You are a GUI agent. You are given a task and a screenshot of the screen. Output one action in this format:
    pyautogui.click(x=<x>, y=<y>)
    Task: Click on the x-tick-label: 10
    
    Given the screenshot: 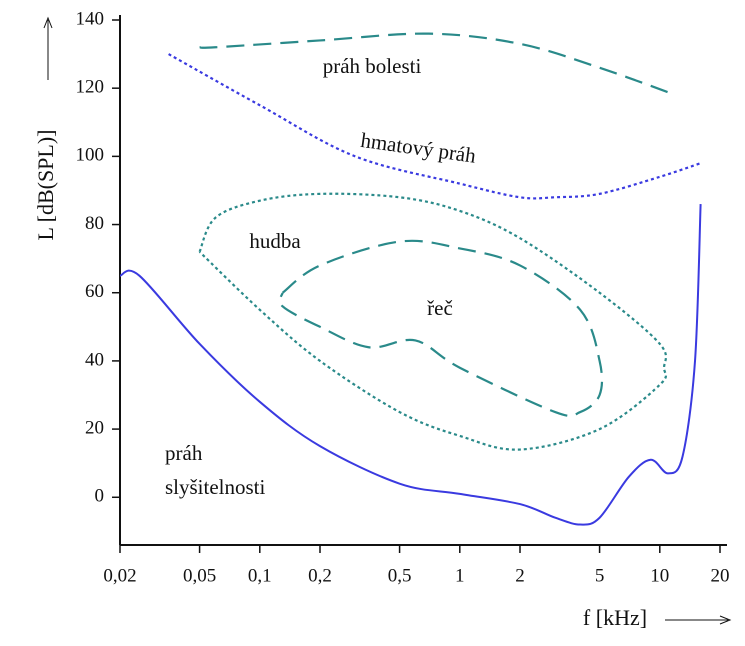 What is the action you would take?
    pyautogui.click(x=659, y=575)
    